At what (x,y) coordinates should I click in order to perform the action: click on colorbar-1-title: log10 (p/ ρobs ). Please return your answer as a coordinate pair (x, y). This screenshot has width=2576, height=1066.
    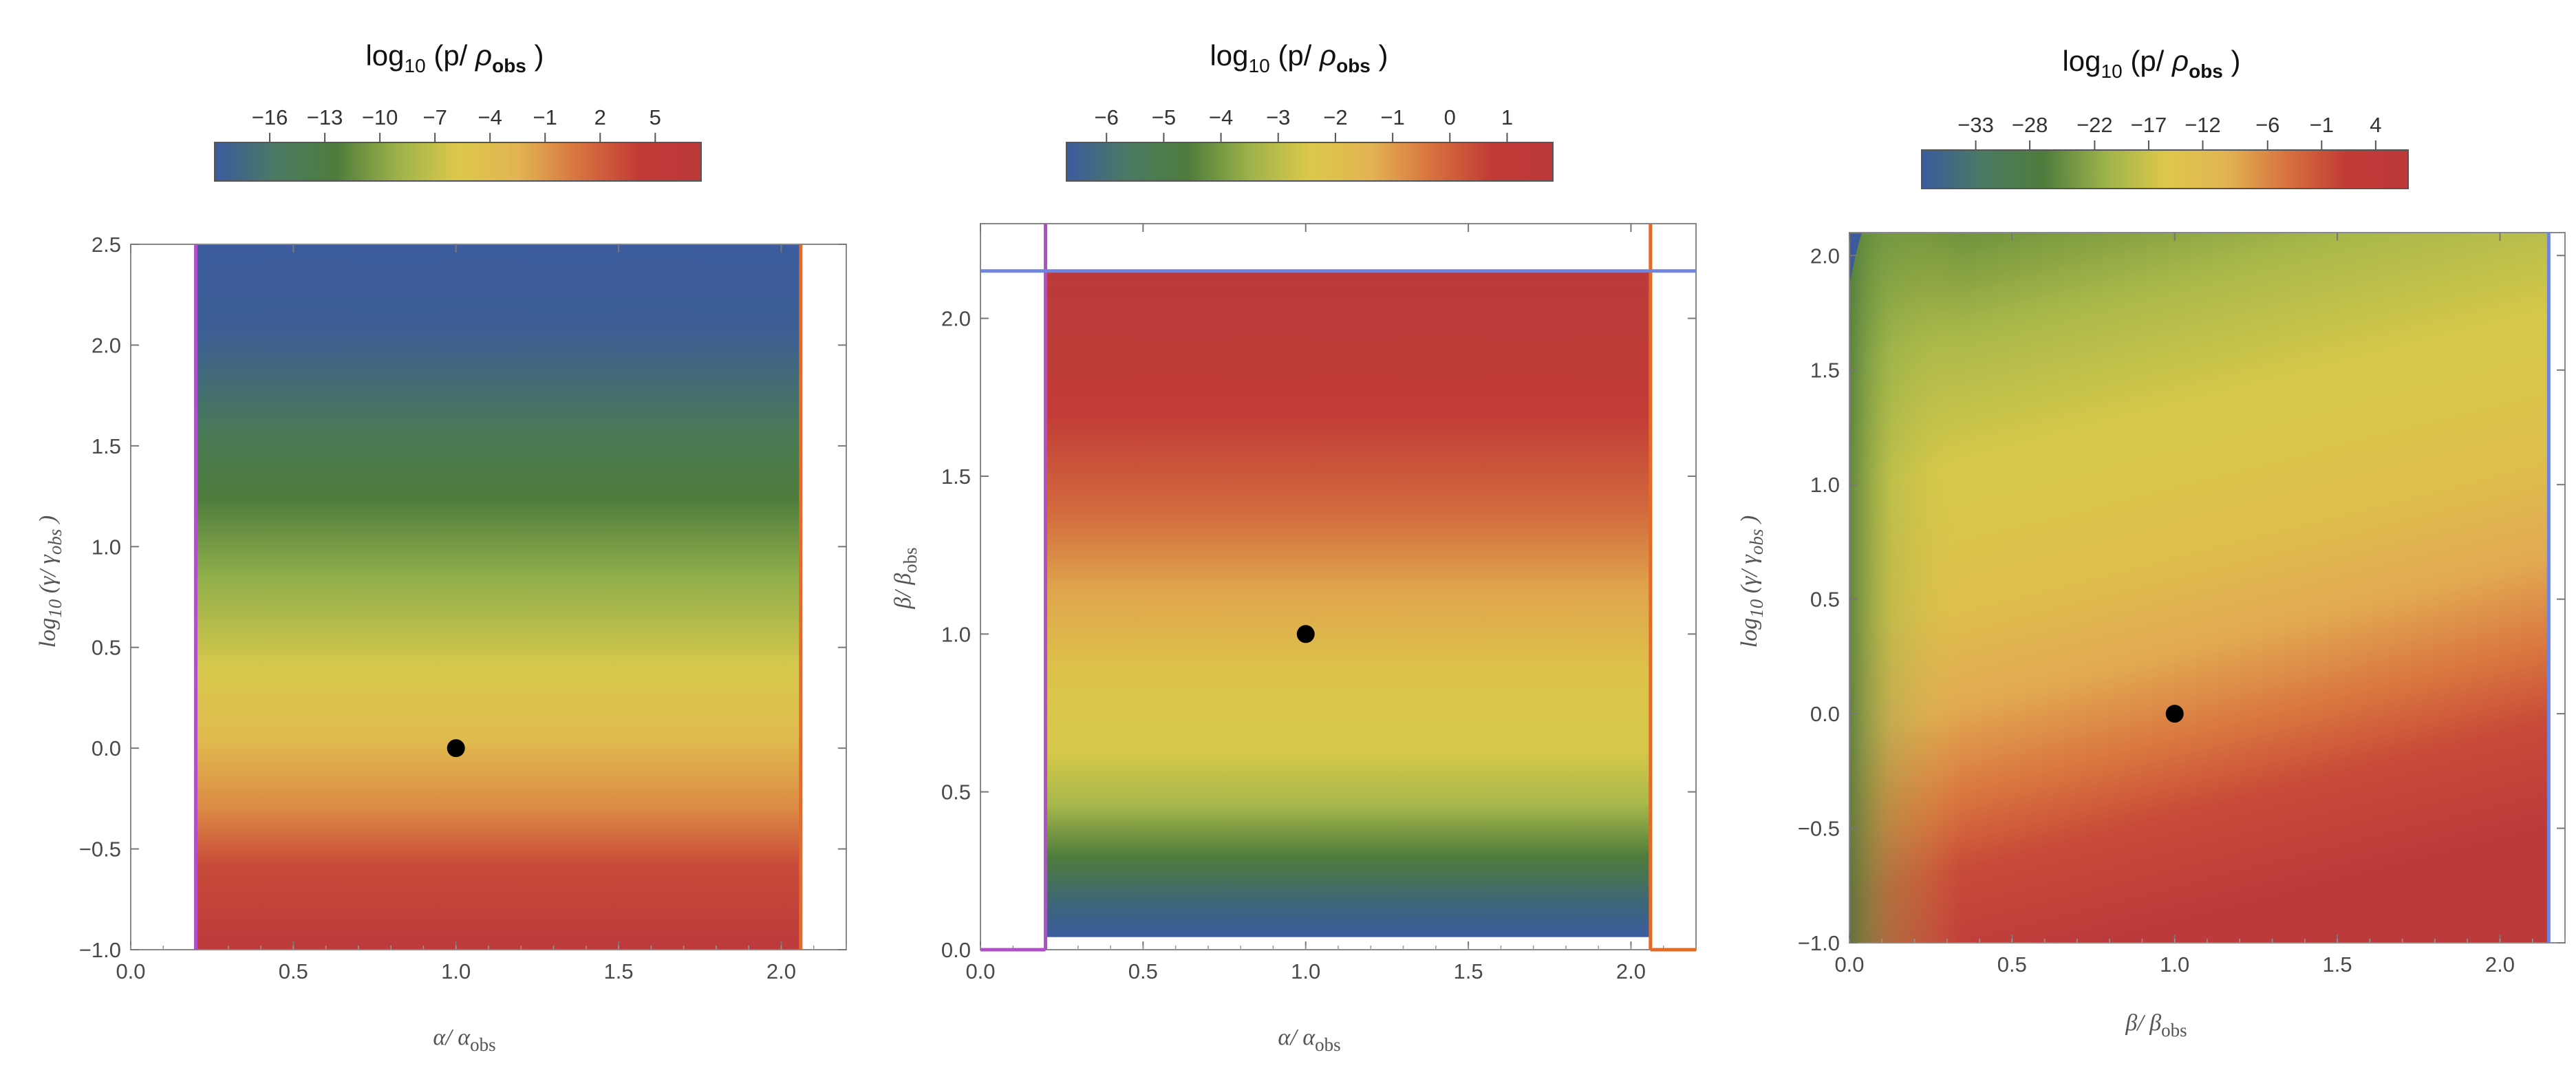
    Looking at the image, I should click on (455, 57).